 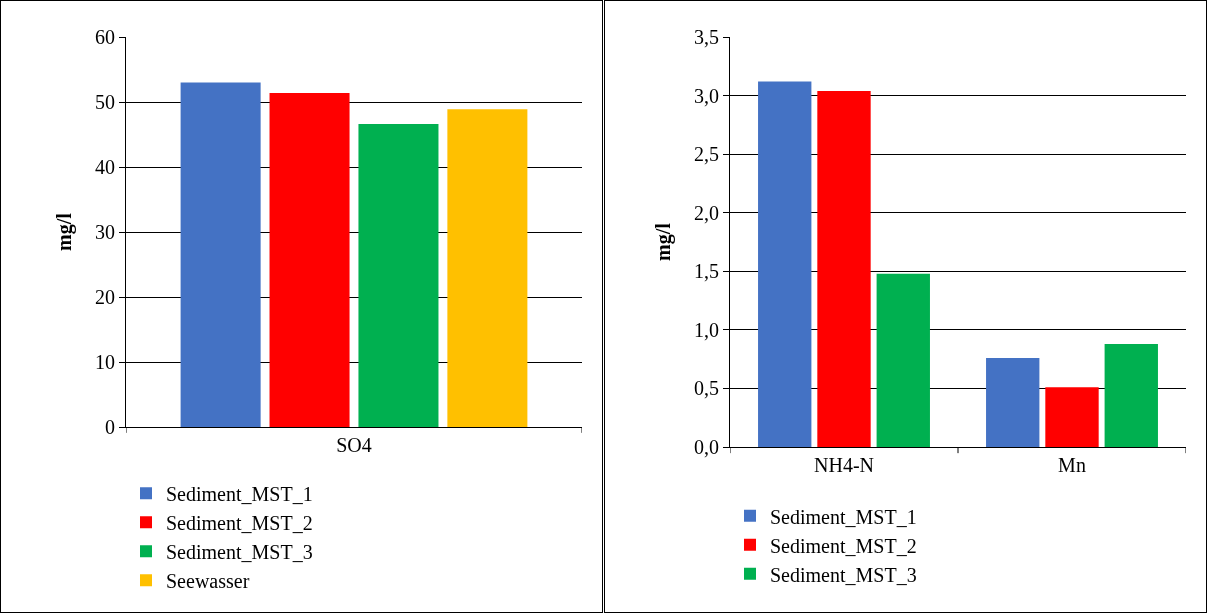 I want to click on y-tick-label: 30, so click(x=105, y=232).